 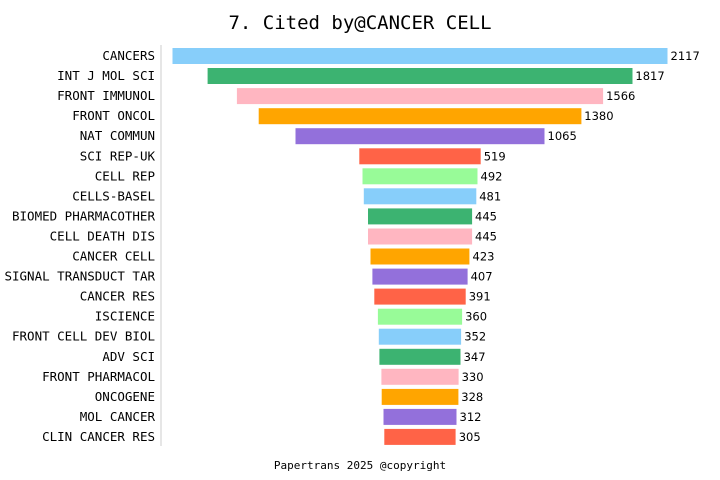 I want to click on category-label-4: NAT COMMUN, so click(x=117, y=135).